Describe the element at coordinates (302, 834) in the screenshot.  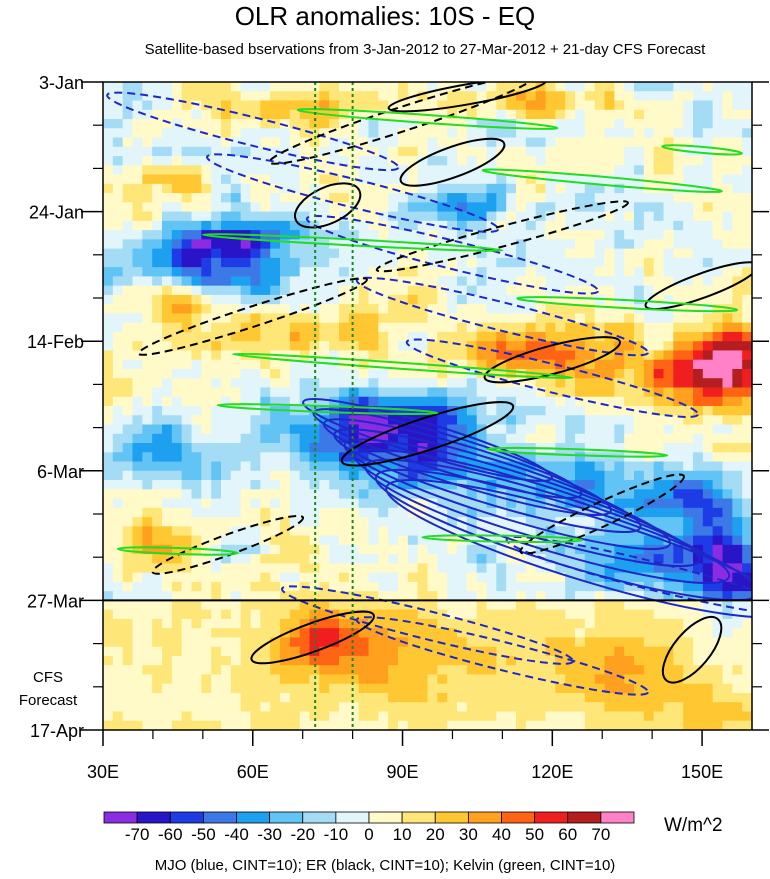
I see `colorbar-label: -20` at that location.